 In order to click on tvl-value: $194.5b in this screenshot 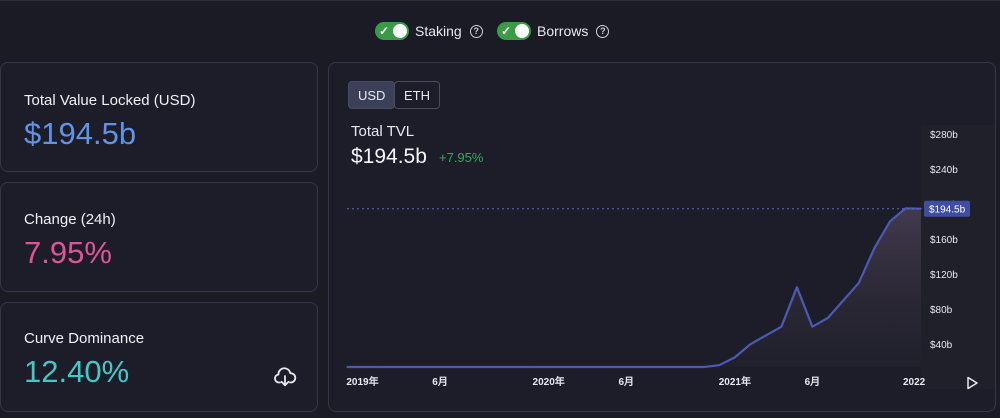, I will do `click(80, 133)`.